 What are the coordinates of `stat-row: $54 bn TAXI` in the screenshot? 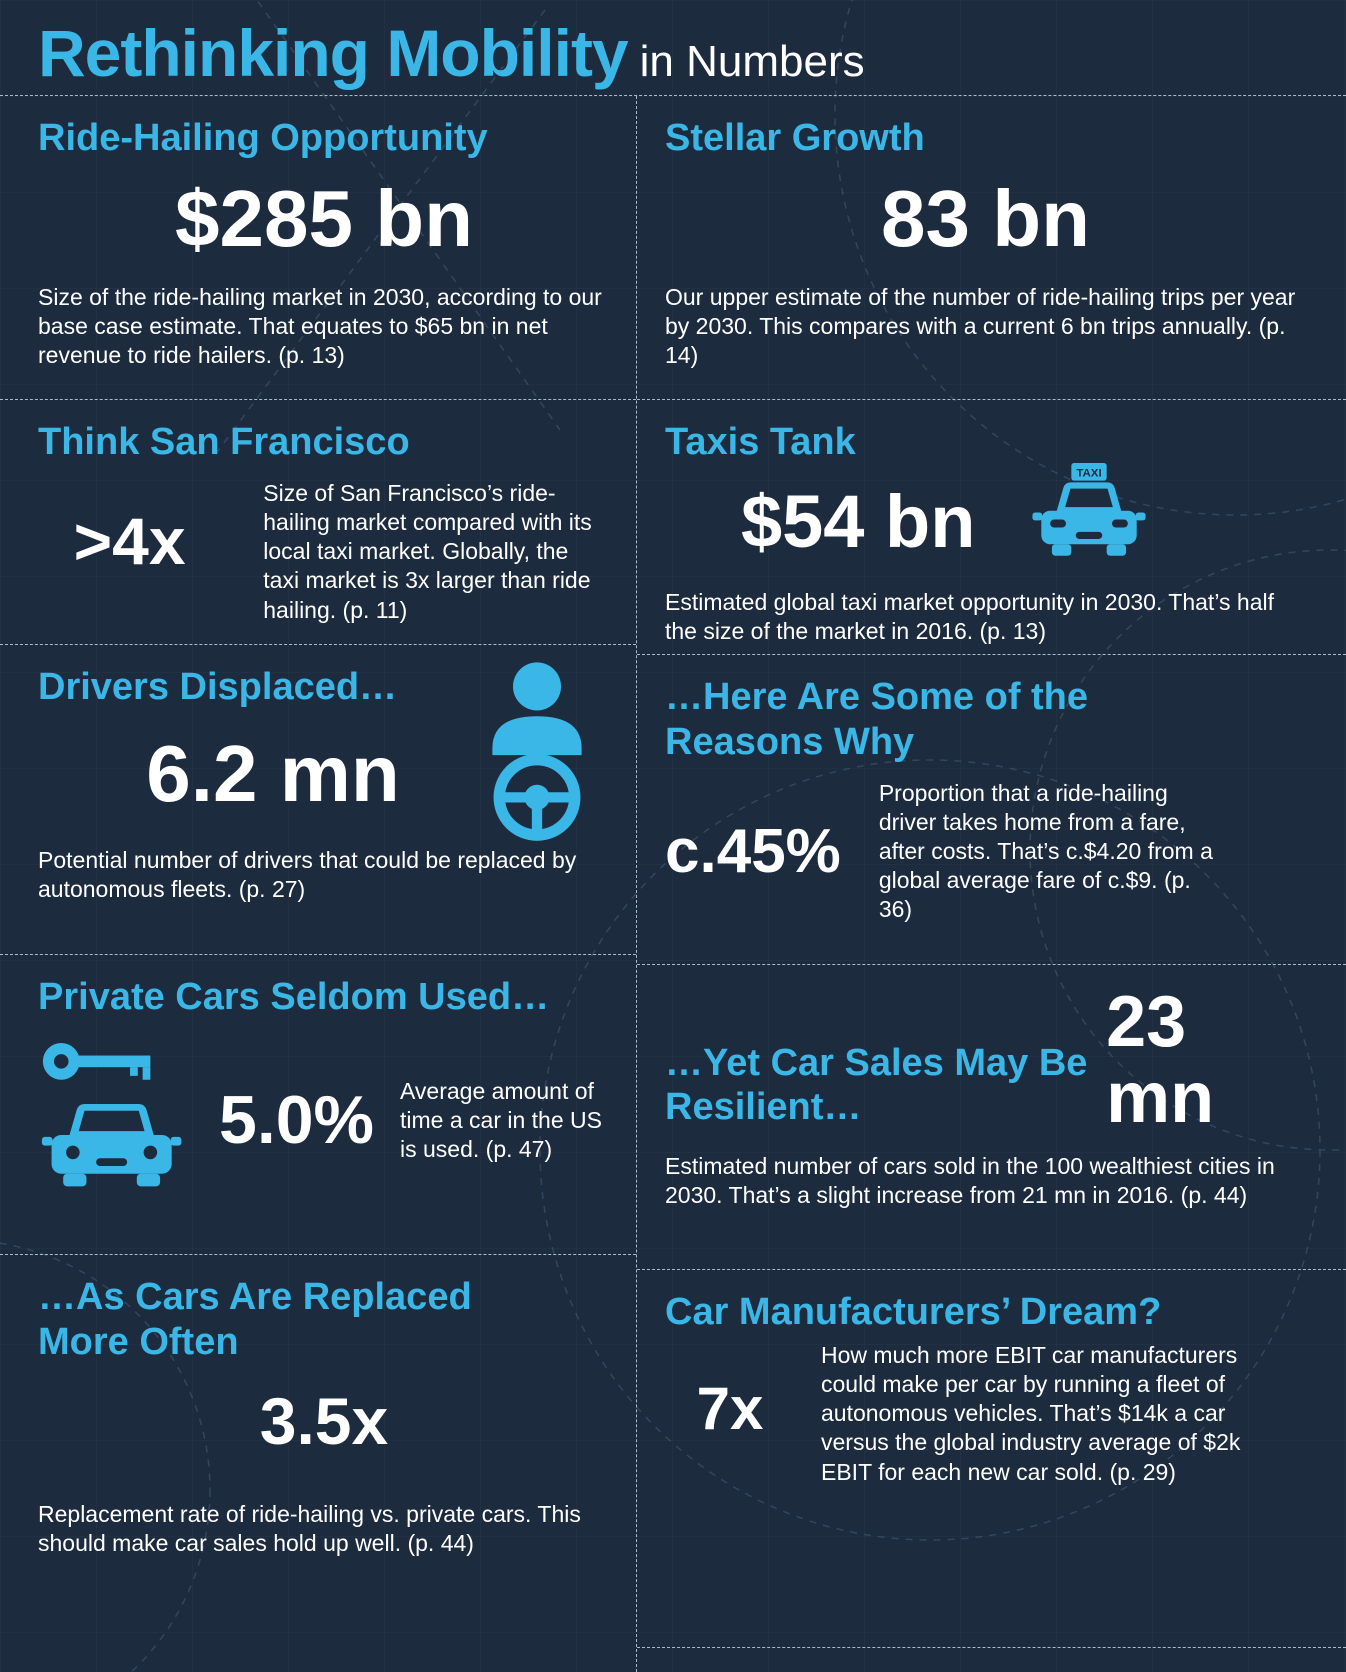 It's located at (985, 518).